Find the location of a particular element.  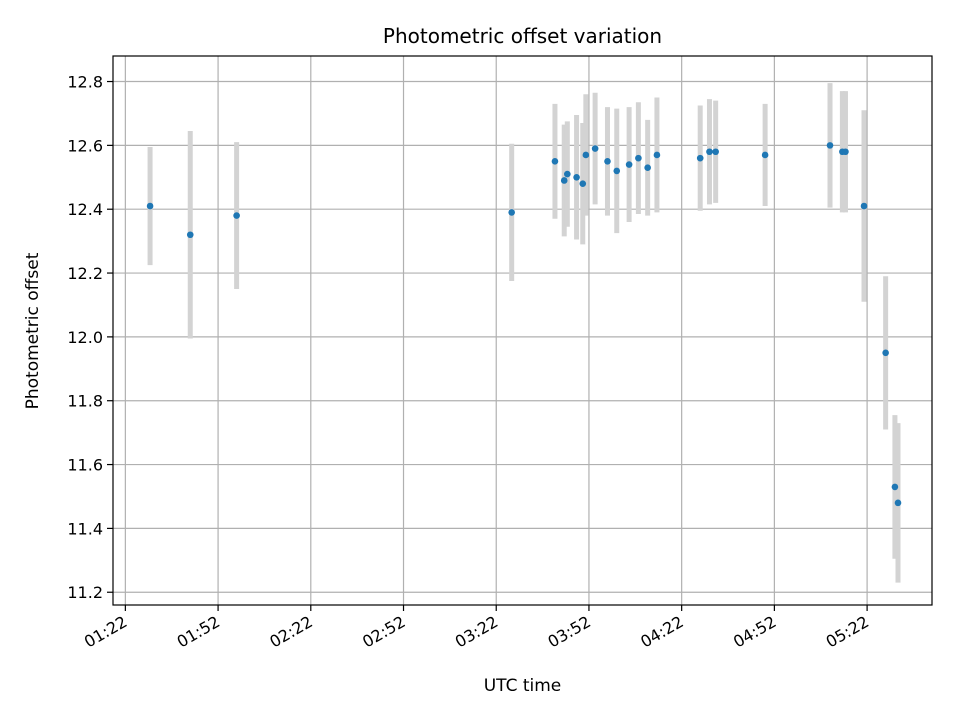

y-tick-label: 12.4 is located at coordinates (85, 209).